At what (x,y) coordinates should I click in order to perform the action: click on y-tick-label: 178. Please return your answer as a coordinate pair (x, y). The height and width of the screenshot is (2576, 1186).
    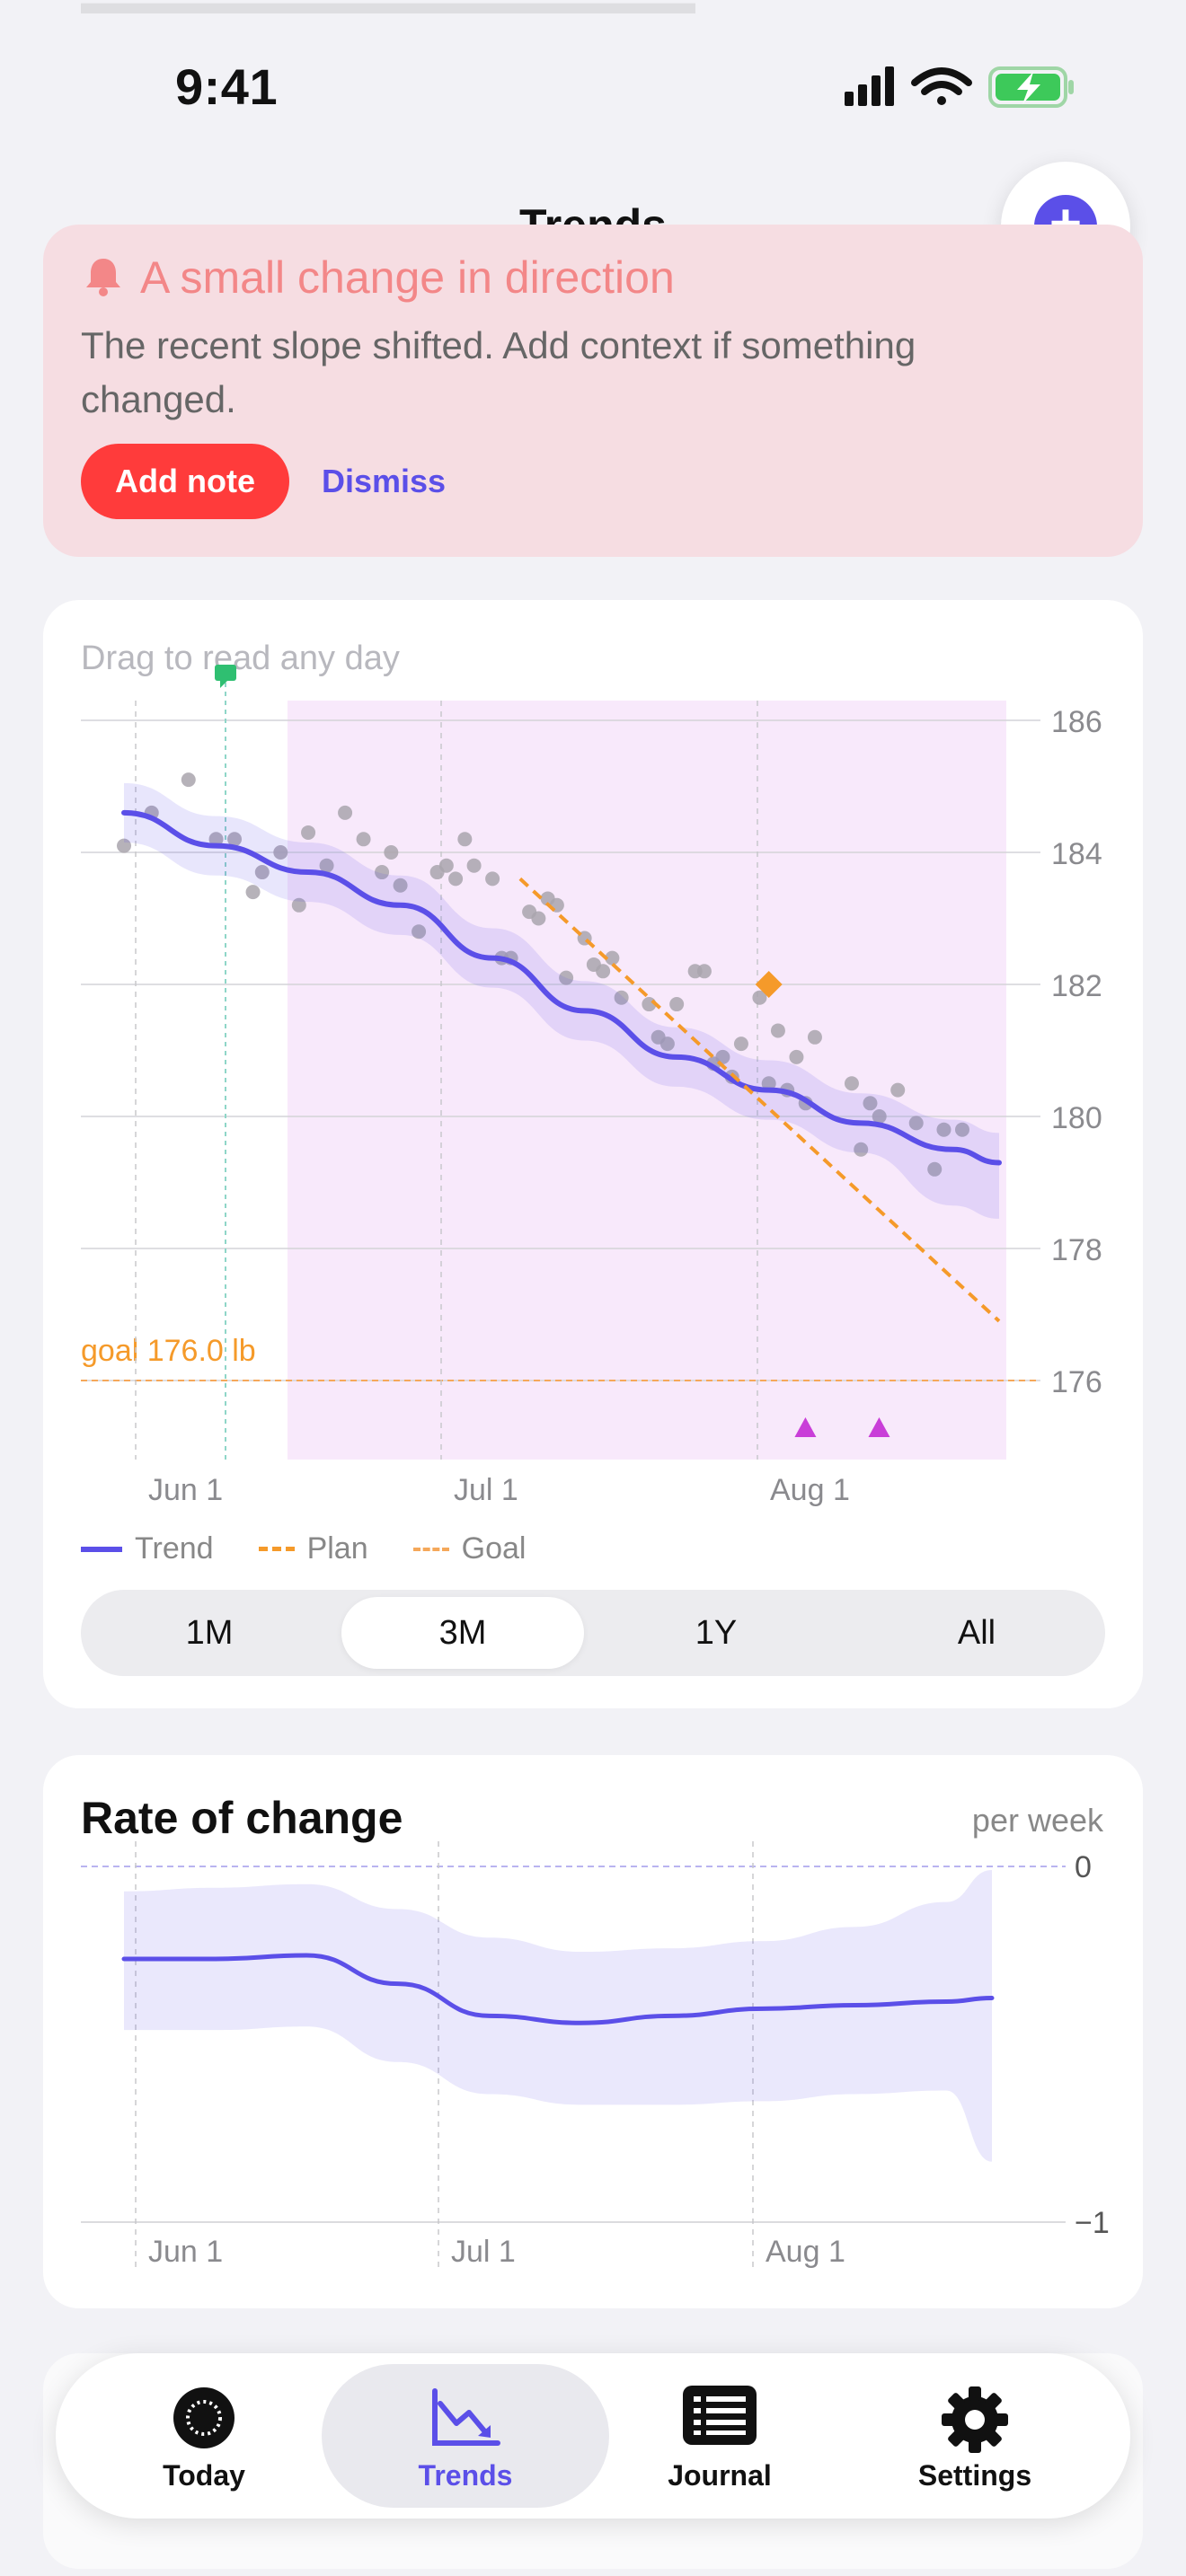
    Looking at the image, I should click on (1076, 1250).